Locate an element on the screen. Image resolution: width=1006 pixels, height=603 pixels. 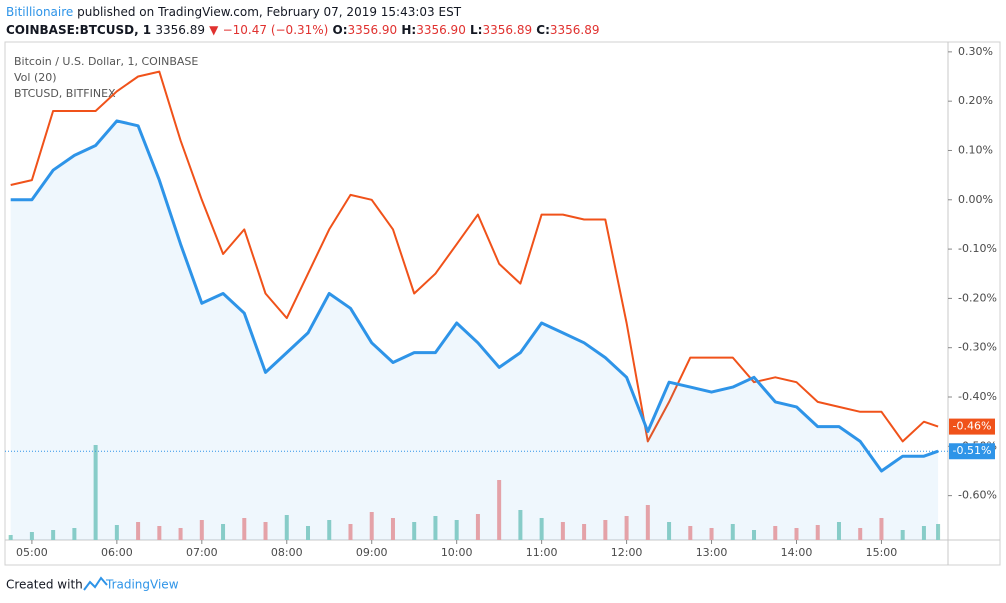
y-tick-label: -0.20% is located at coordinates (977, 297).